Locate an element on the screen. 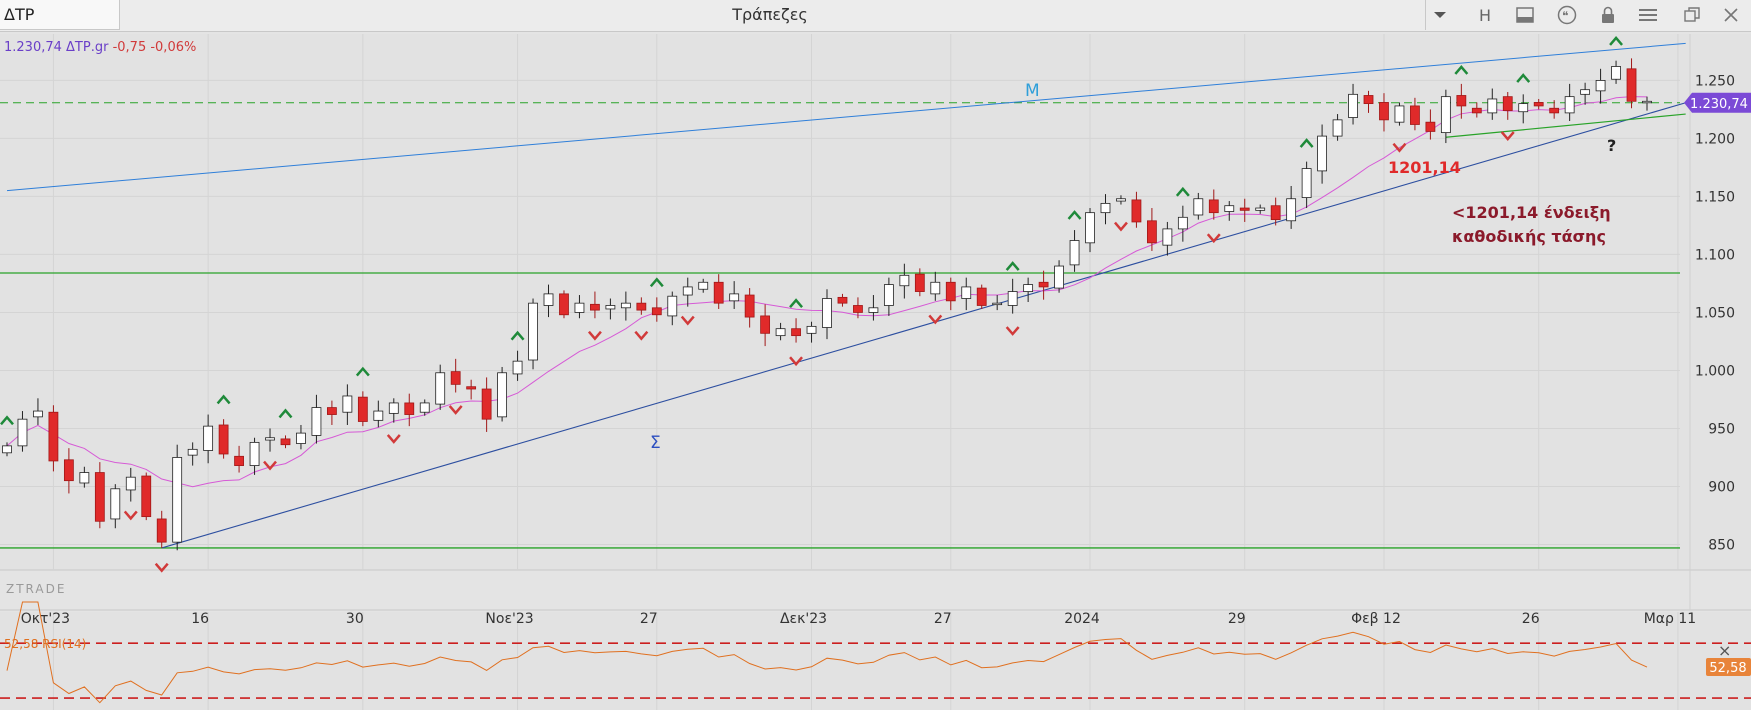 The height and width of the screenshot is (710, 1751). x-tick-label: 29 is located at coordinates (1237, 619).